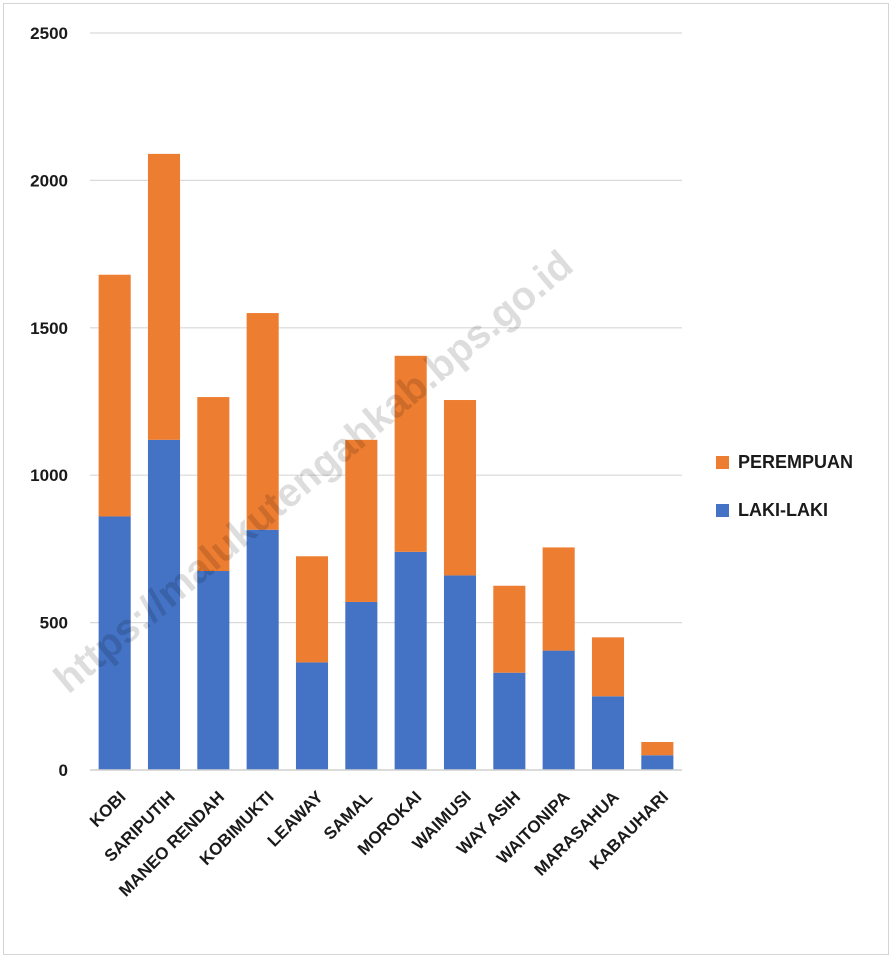 Image resolution: width=894 pixels, height=960 pixels. Describe the element at coordinates (114, 643) in the screenshot. I see `bar-laki-laki-kobi` at that location.